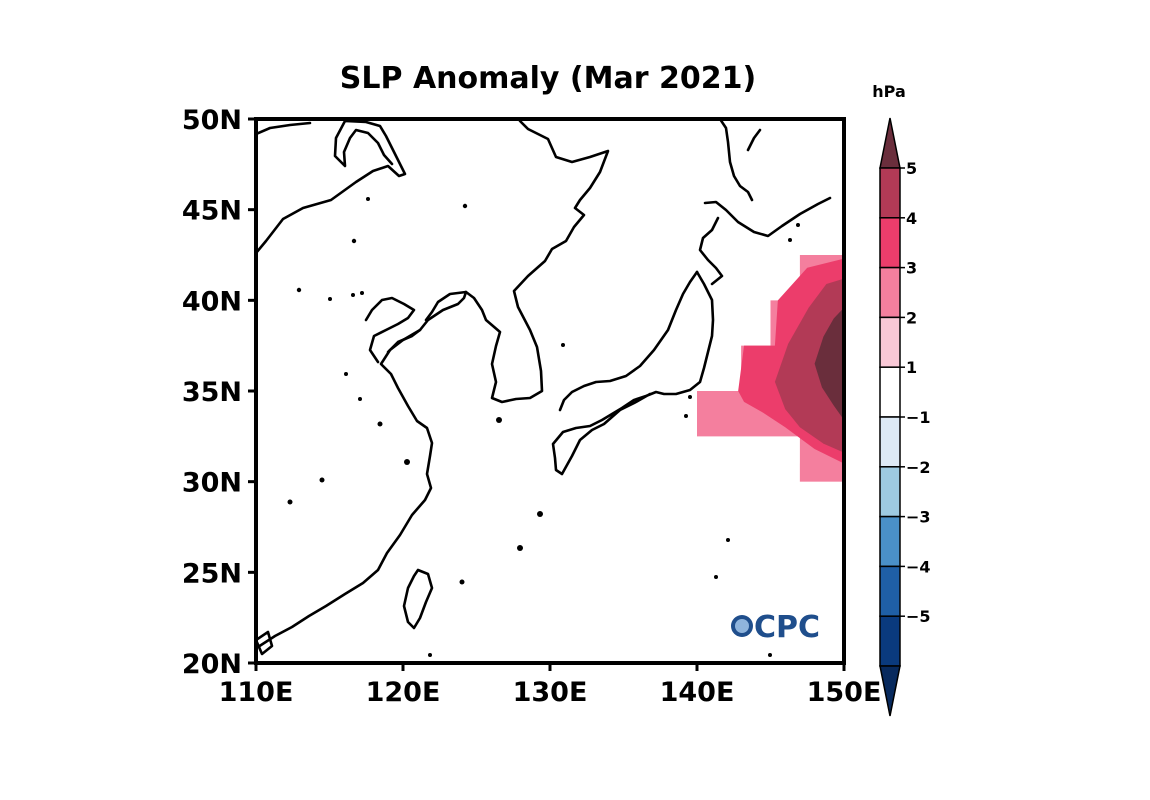  Describe the element at coordinates (911, 367) in the screenshot. I see `colorbar-label: 1` at that location.